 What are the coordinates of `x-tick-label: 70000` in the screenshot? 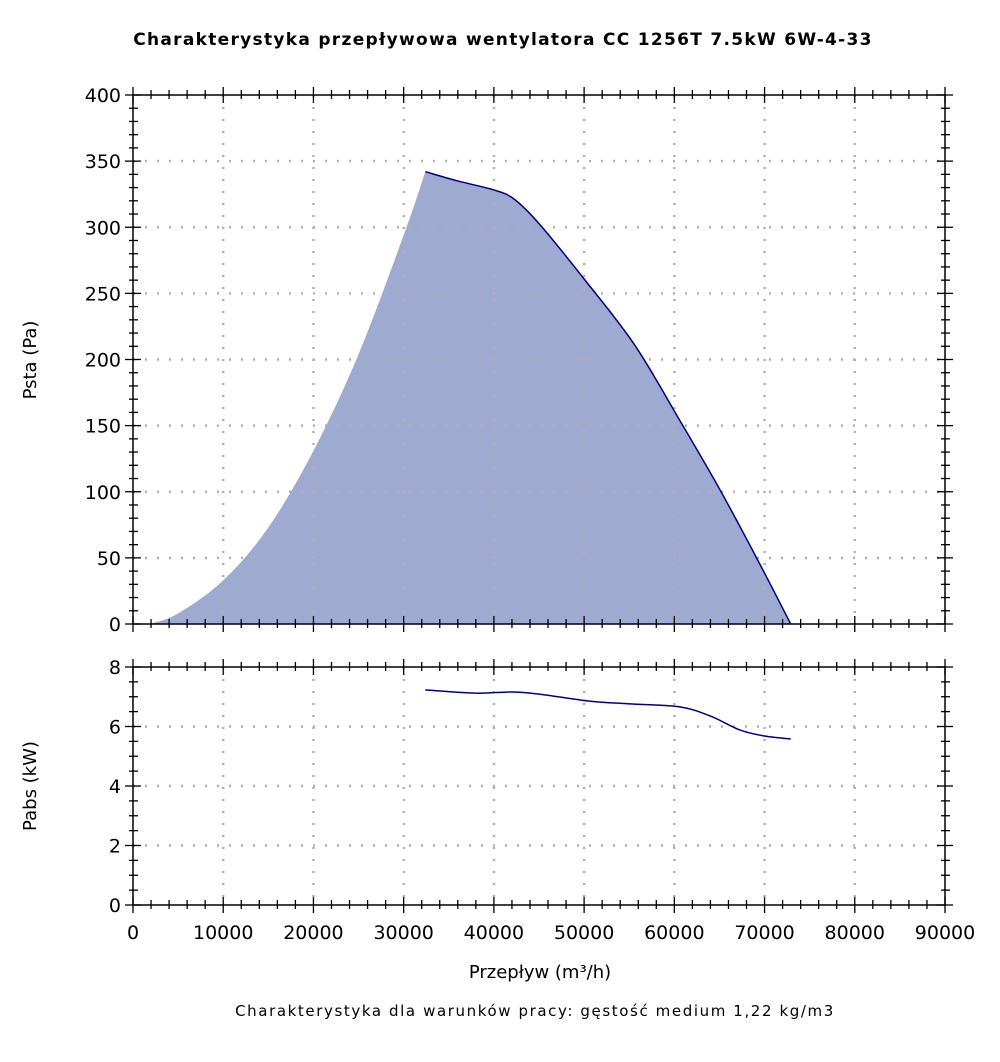 It's located at (764, 933).